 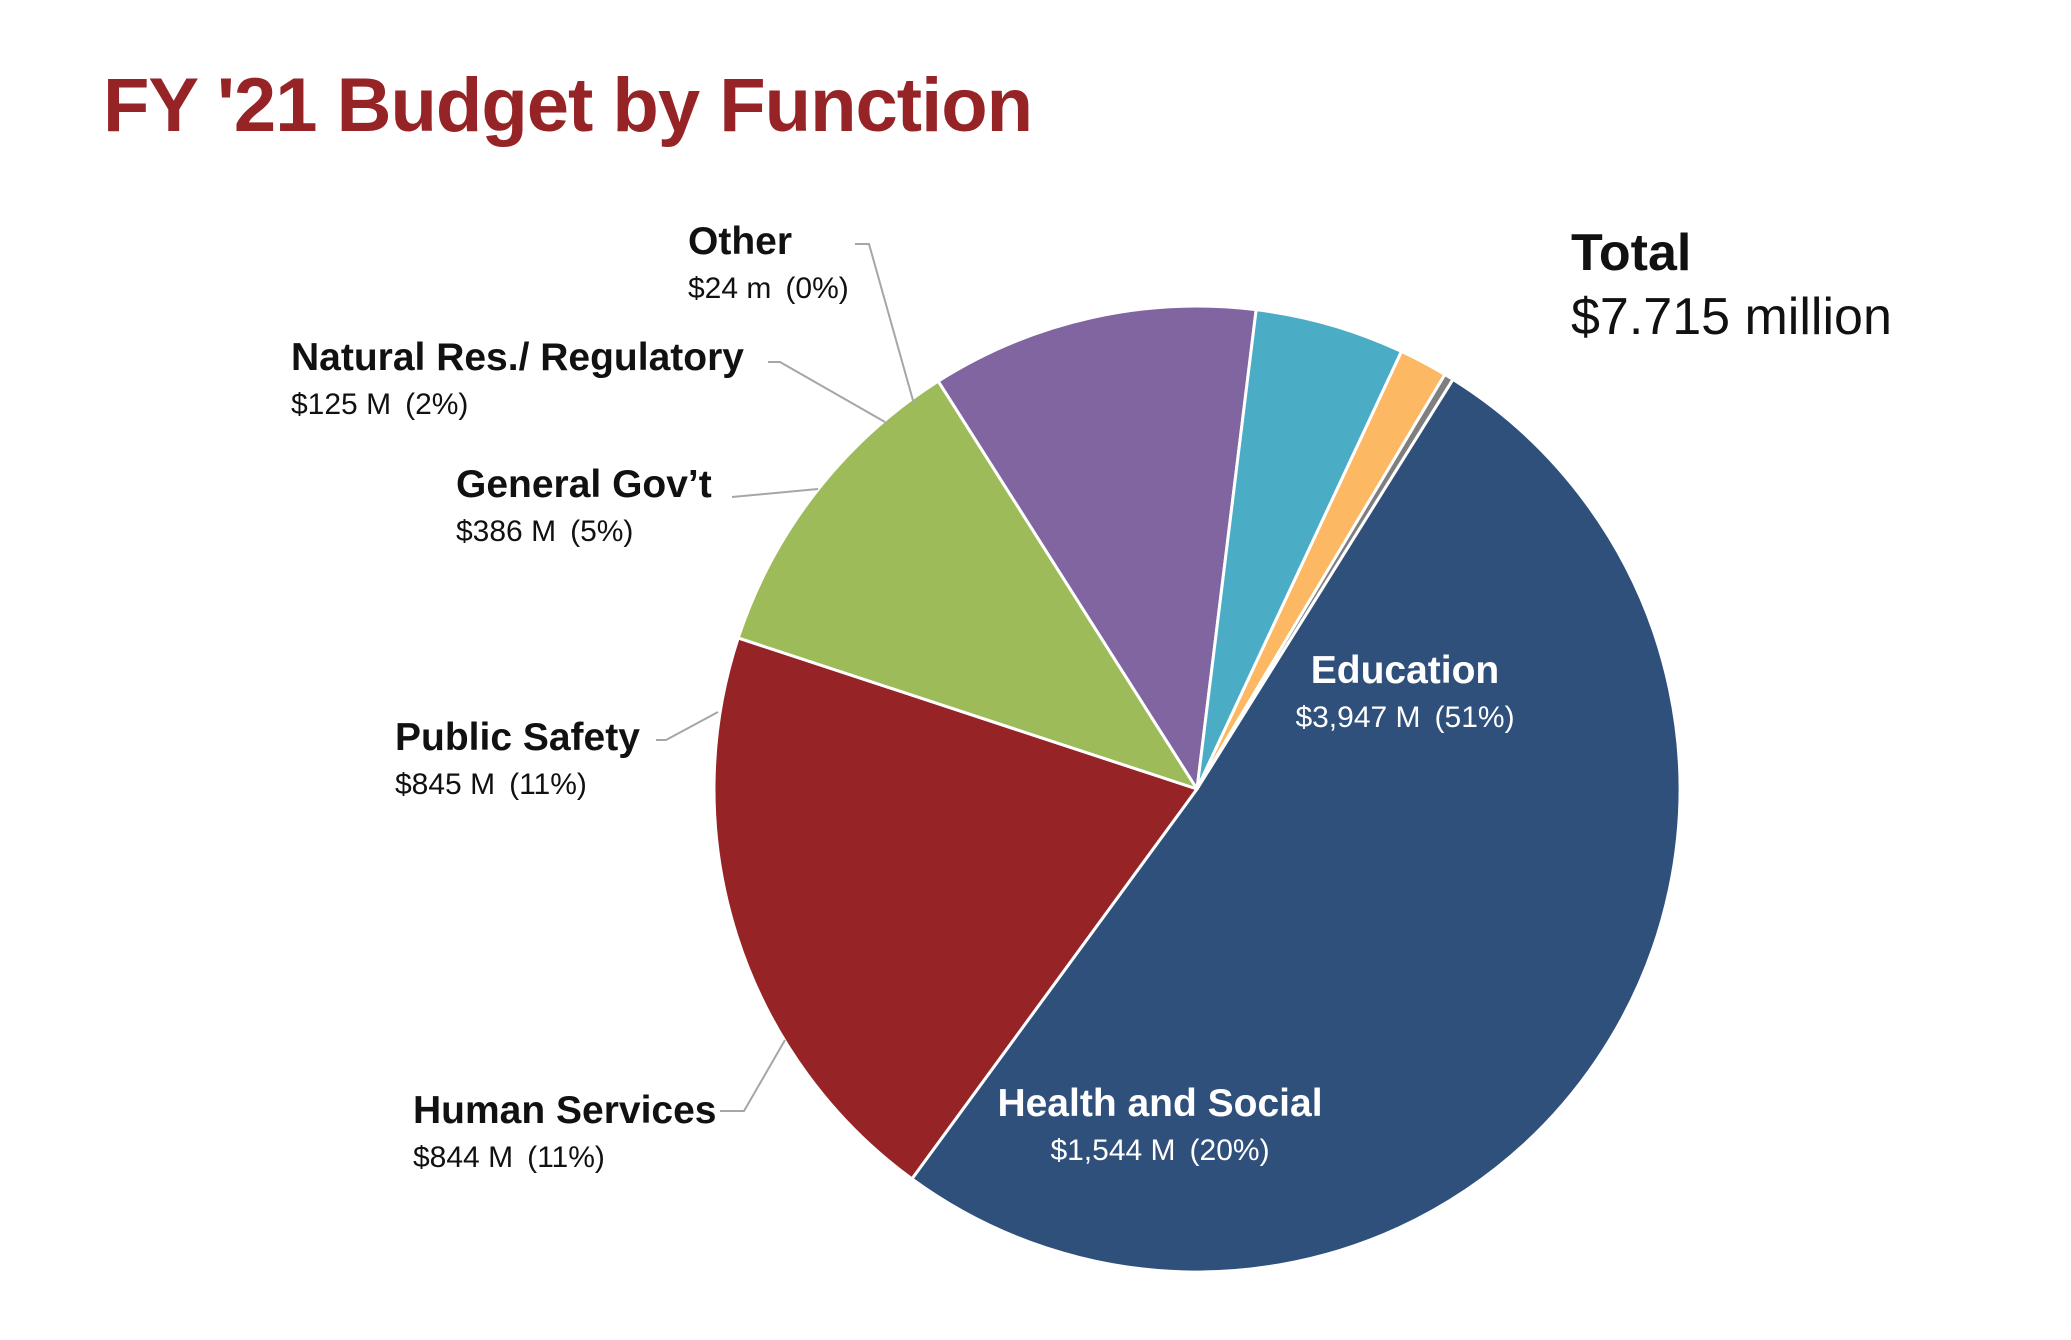 I want to click on slice-amount-health-and-social: $1,544 M, so click(x=1112, y=1150).